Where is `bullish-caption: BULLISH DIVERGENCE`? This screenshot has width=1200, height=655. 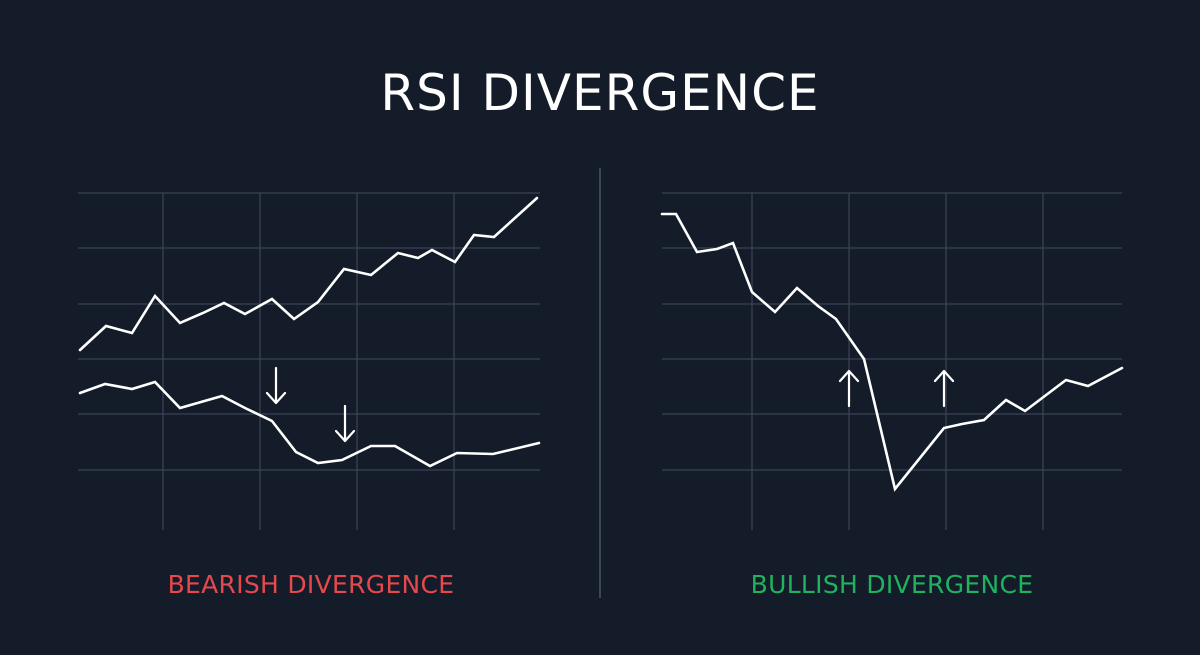
bullish-caption: BULLISH DIVERGENCE is located at coordinates (892, 584).